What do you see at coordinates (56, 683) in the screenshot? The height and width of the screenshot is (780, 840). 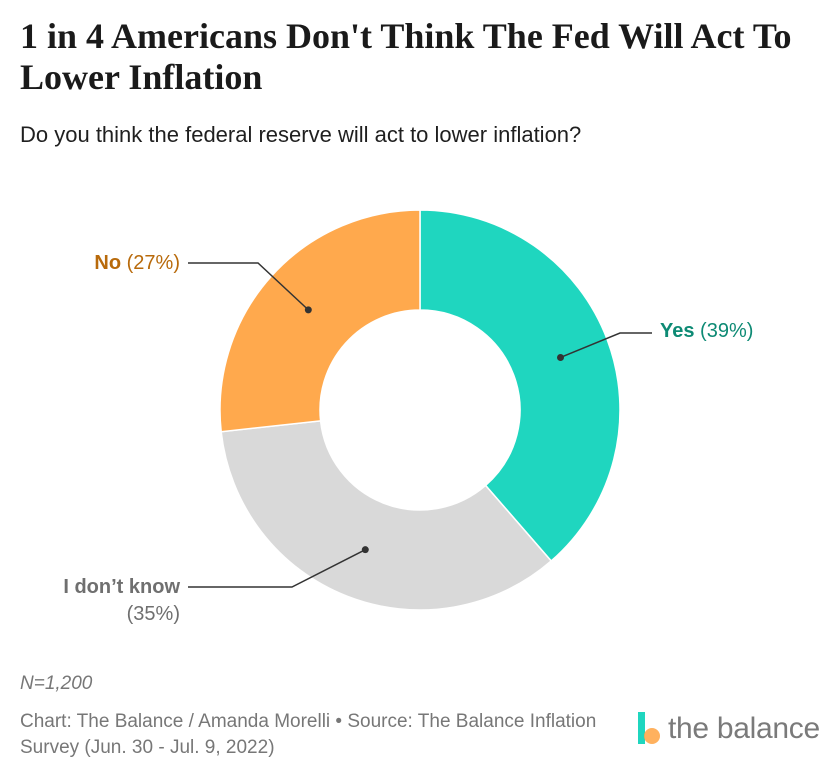 I see `sample-size-note: N=1,200` at bounding box center [56, 683].